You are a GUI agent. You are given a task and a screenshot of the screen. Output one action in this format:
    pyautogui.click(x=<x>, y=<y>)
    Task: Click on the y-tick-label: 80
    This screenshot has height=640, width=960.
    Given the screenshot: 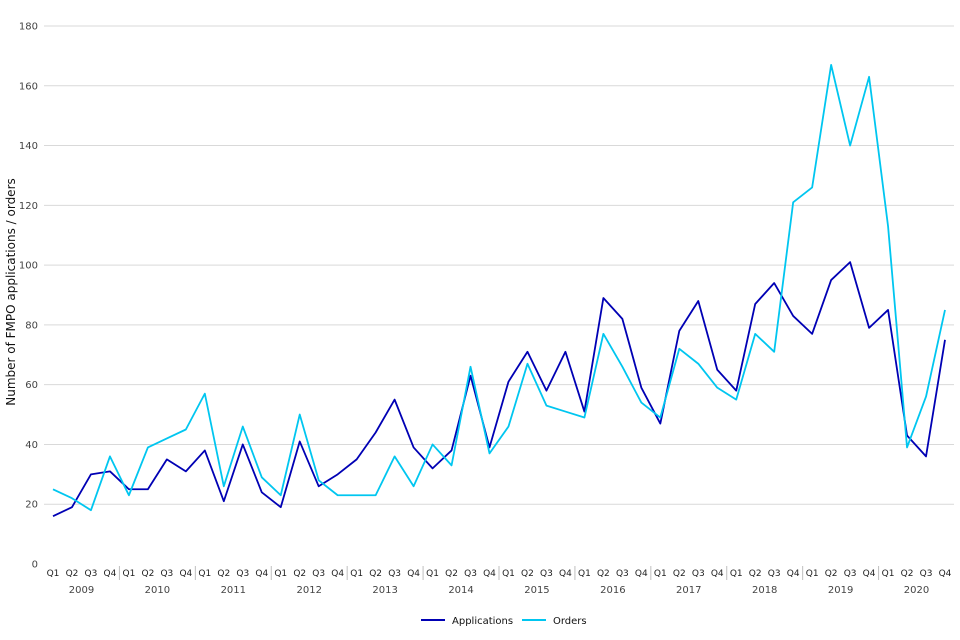 What is the action you would take?
    pyautogui.click(x=31, y=325)
    